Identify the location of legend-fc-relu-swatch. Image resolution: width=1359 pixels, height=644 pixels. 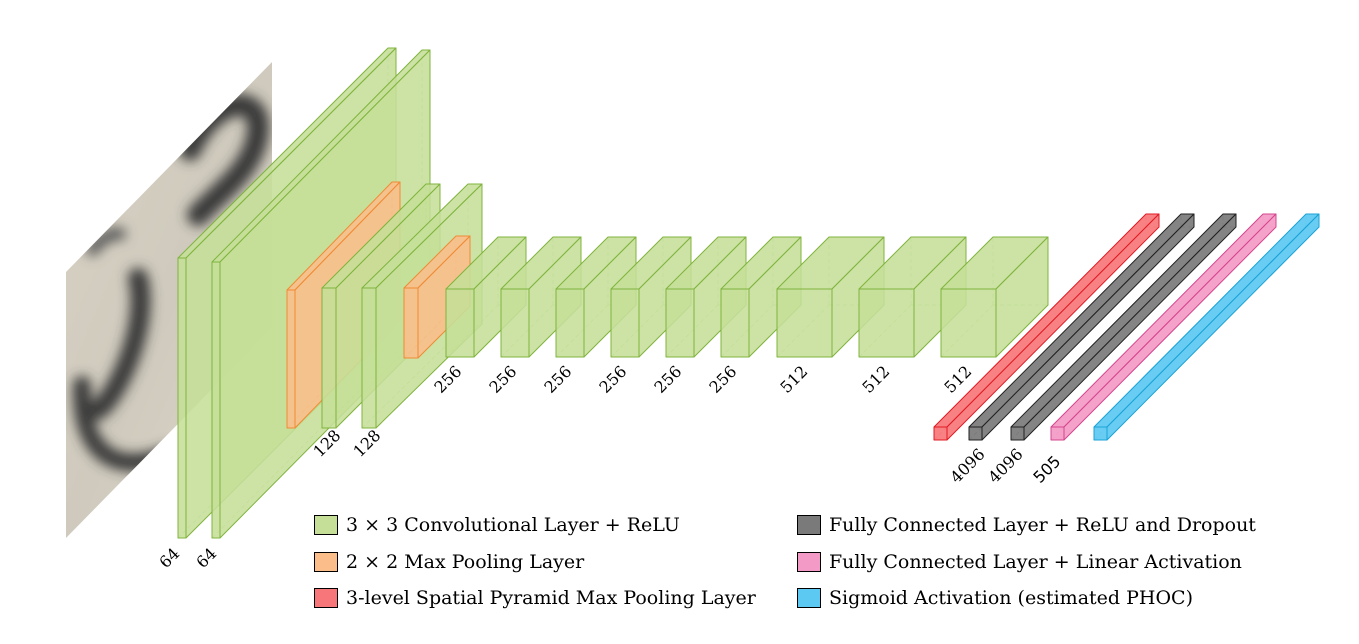
(809, 525).